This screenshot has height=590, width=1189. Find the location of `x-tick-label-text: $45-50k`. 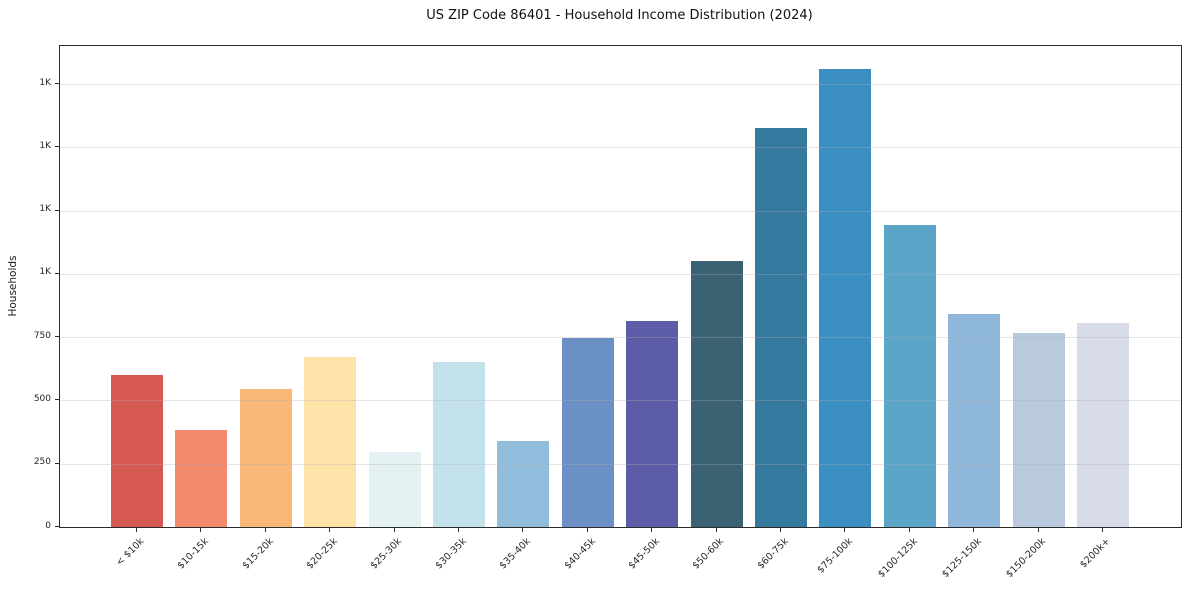

x-tick-label-text: $45-50k is located at coordinates (644, 554).